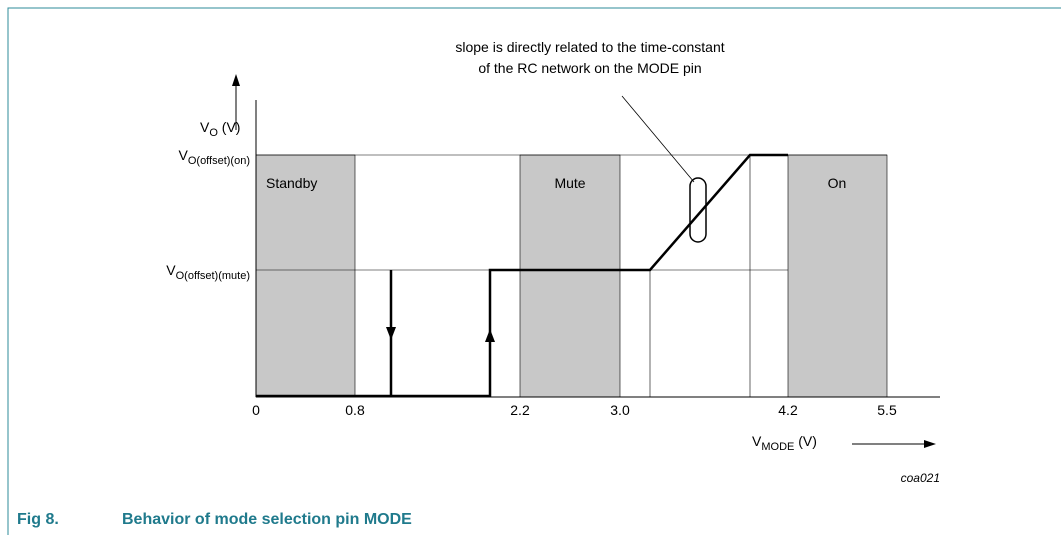  What do you see at coordinates (920, 478) in the screenshot?
I see `figure-code: coa021` at bounding box center [920, 478].